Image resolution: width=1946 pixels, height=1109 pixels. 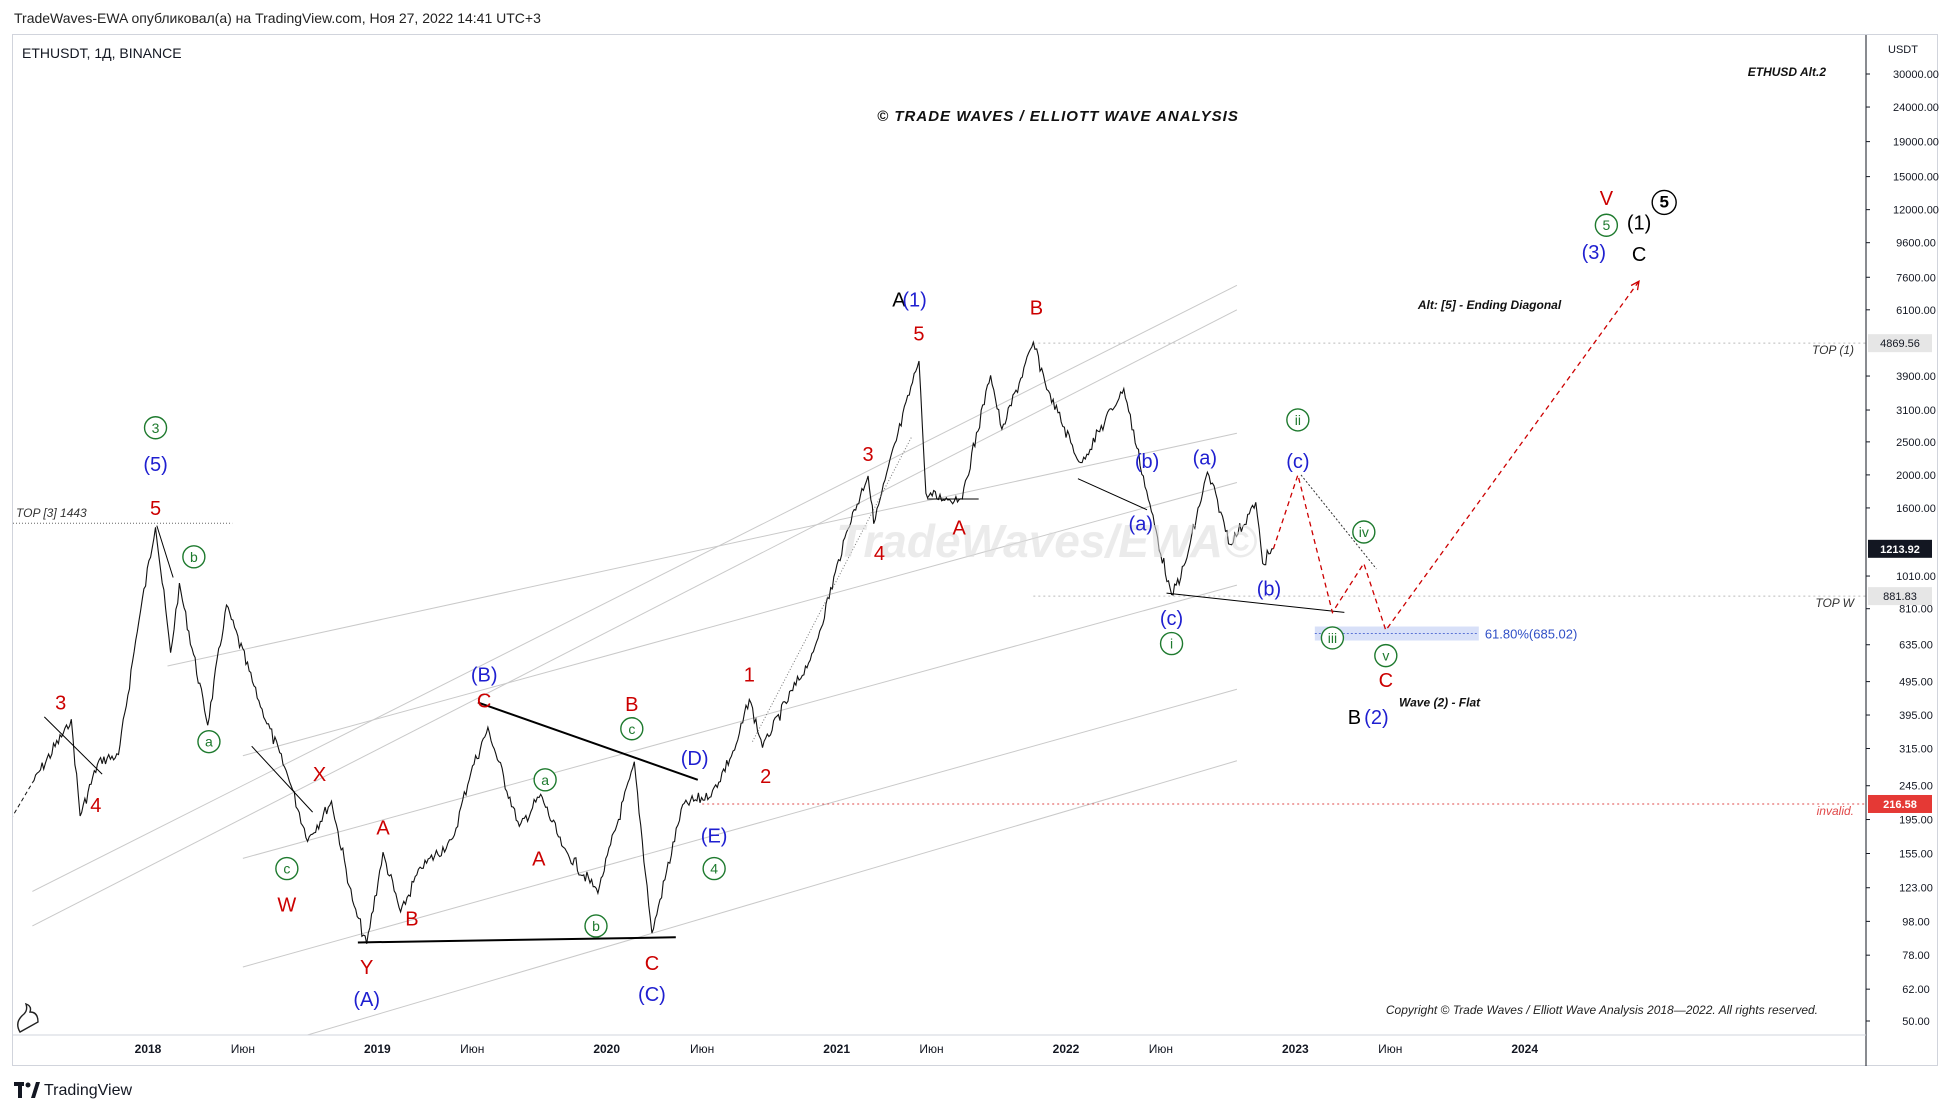 What do you see at coordinates (1916, 922) in the screenshot?
I see `y-tick-label: 98.00` at bounding box center [1916, 922].